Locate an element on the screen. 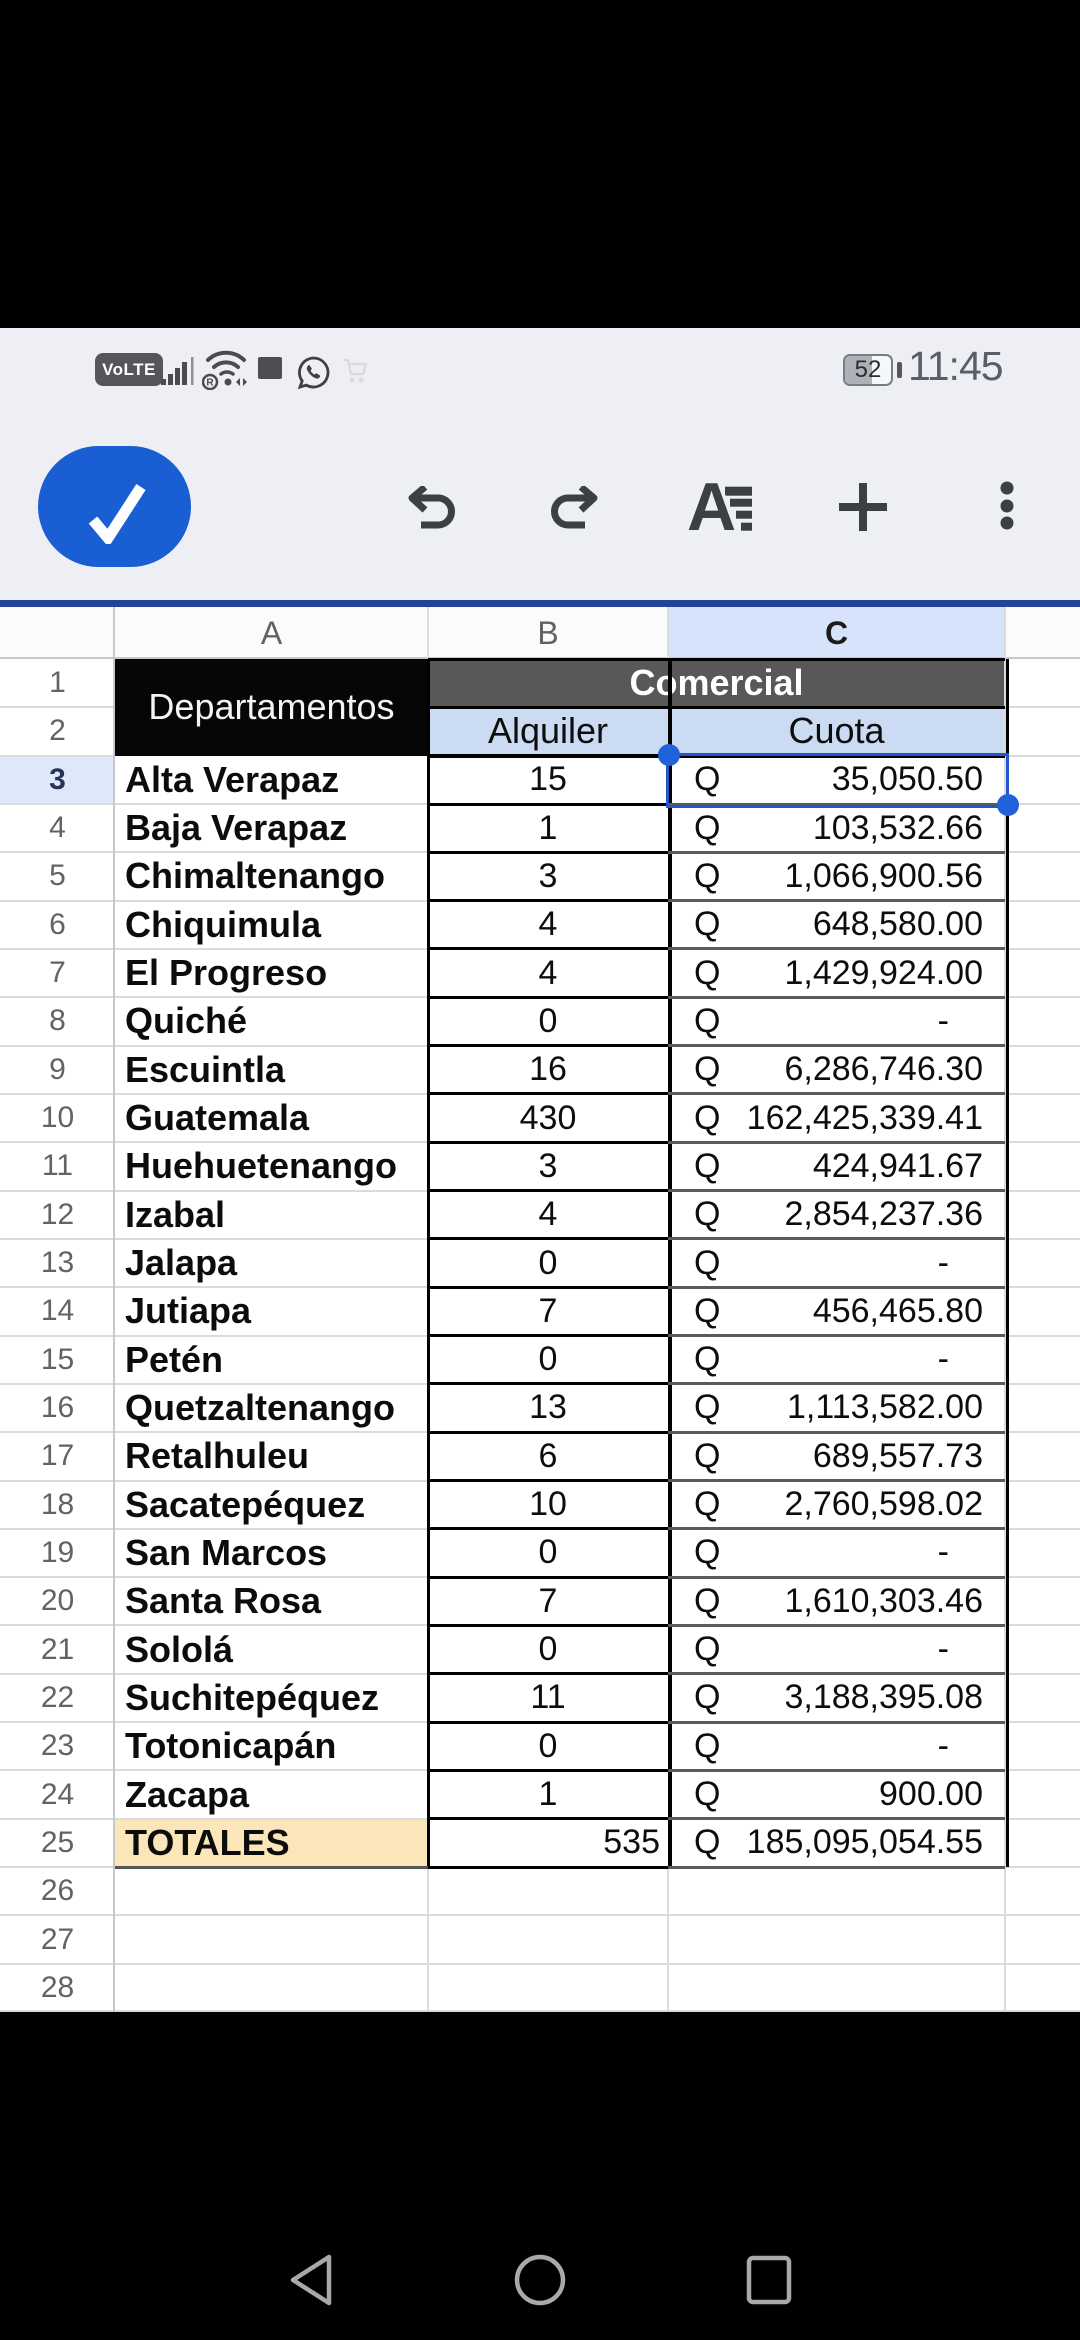 The image size is (1080, 2340). svg-text: A is located at coordinates (711, 506).